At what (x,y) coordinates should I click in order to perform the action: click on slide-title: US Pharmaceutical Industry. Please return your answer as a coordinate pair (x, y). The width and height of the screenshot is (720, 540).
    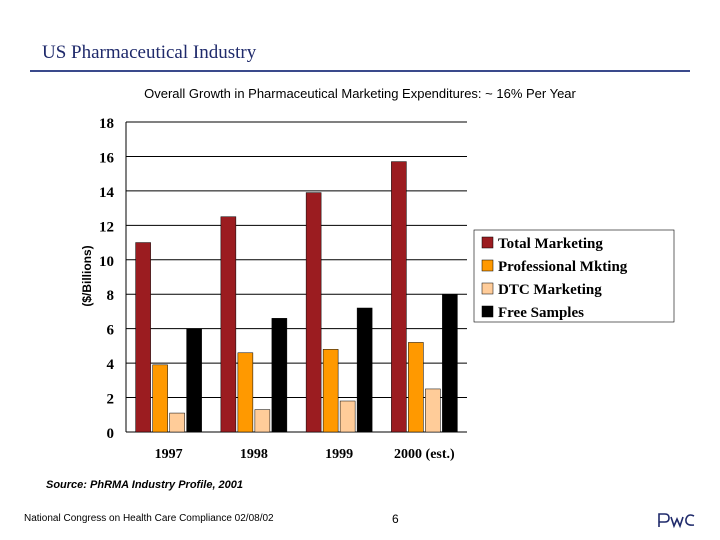
    Looking at the image, I should click on (149, 52).